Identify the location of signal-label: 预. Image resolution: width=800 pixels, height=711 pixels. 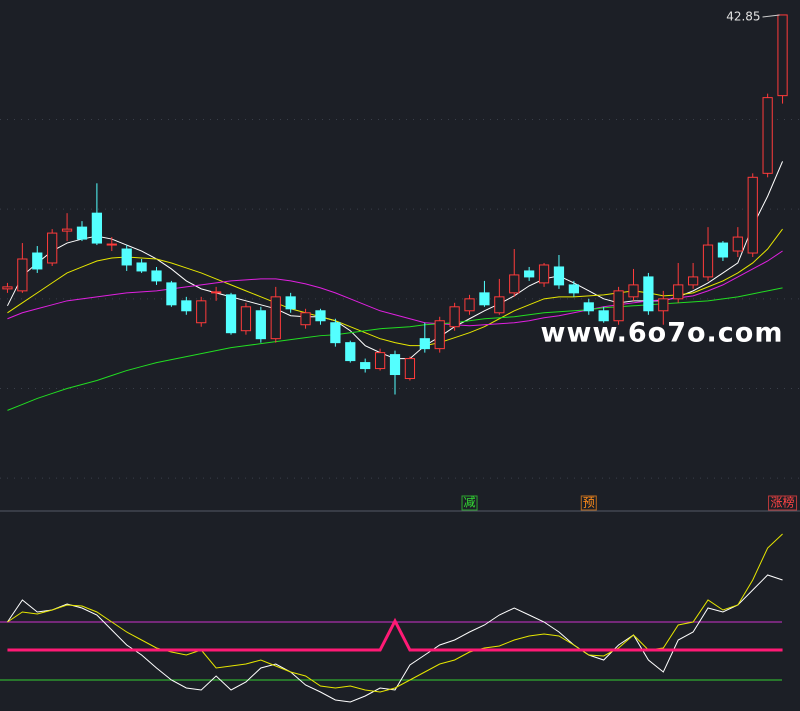
(589, 503).